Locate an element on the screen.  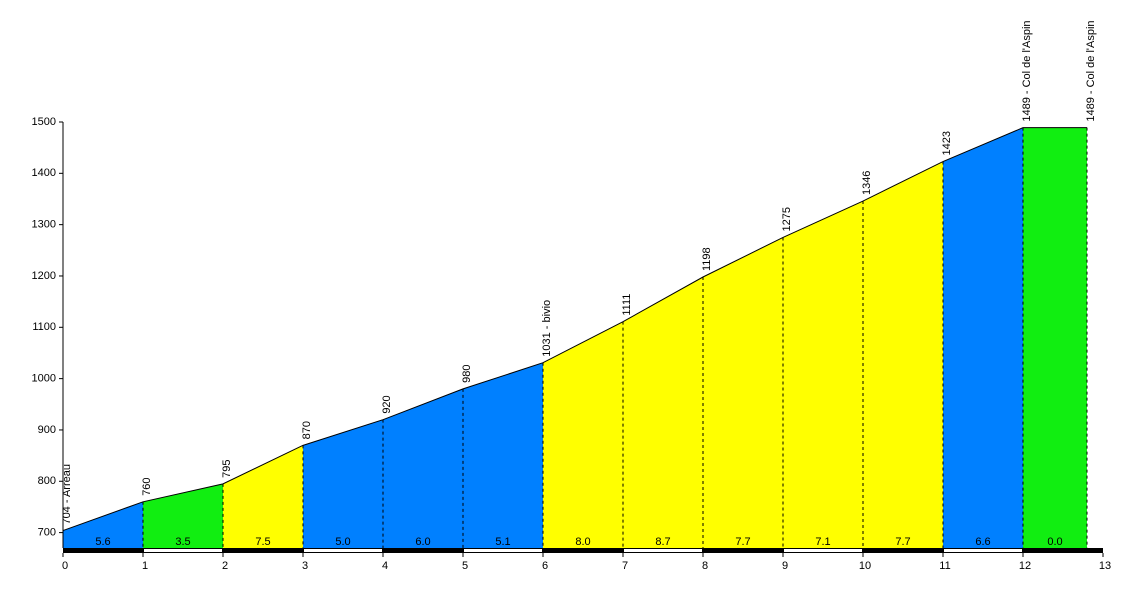
y-tick-label: 700 is located at coordinates (47, 533).